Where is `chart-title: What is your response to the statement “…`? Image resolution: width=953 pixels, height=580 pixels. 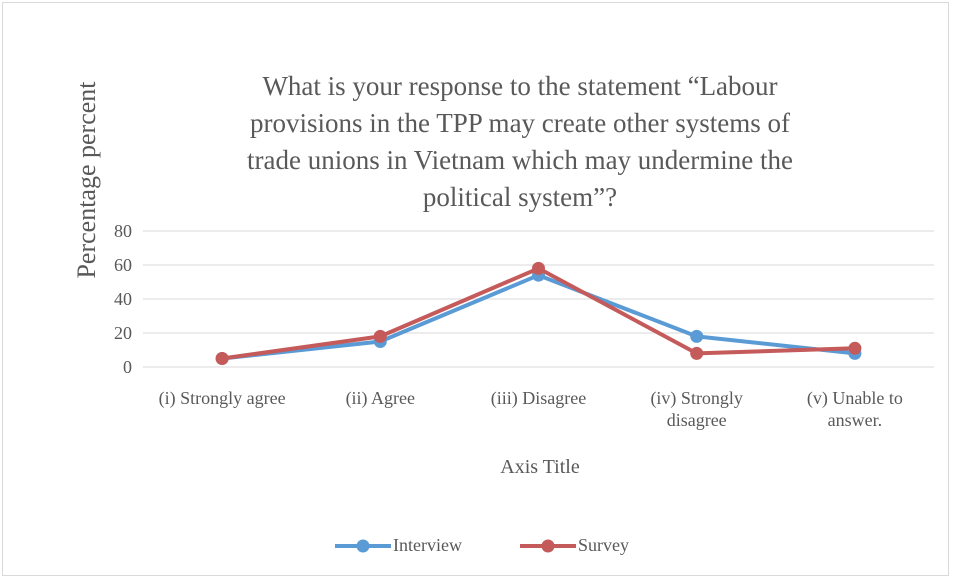 chart-title: What is your response to the statement “… is located at coordinates (520, 141).